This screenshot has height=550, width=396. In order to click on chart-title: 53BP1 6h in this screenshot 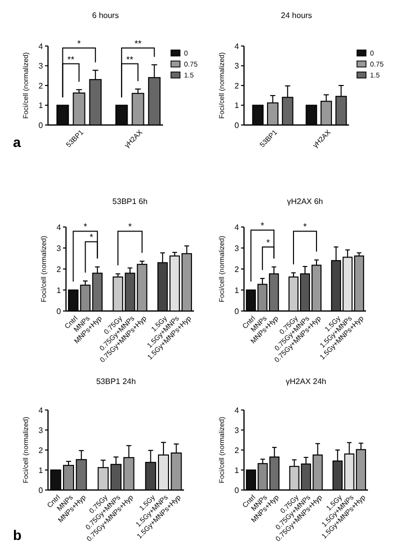, I will do `click(130, 201)`.